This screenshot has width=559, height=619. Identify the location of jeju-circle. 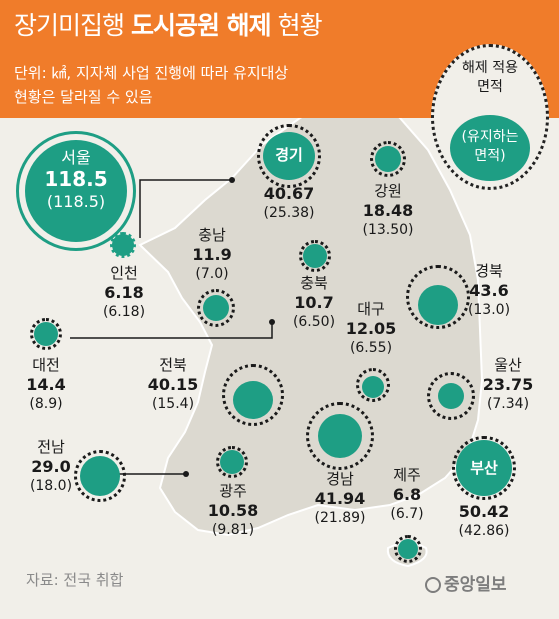
(408, 549).